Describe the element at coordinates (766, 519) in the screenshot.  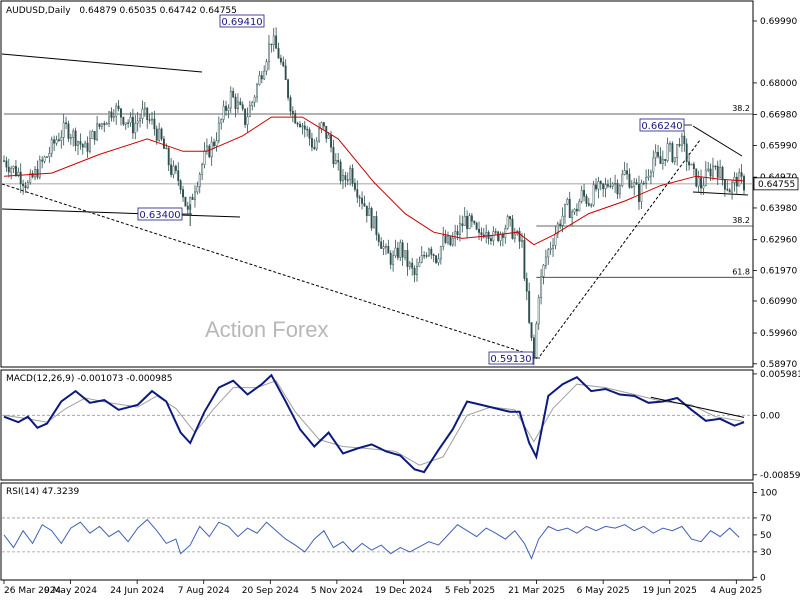
I see `rsi-tick-label: 70` at that location.